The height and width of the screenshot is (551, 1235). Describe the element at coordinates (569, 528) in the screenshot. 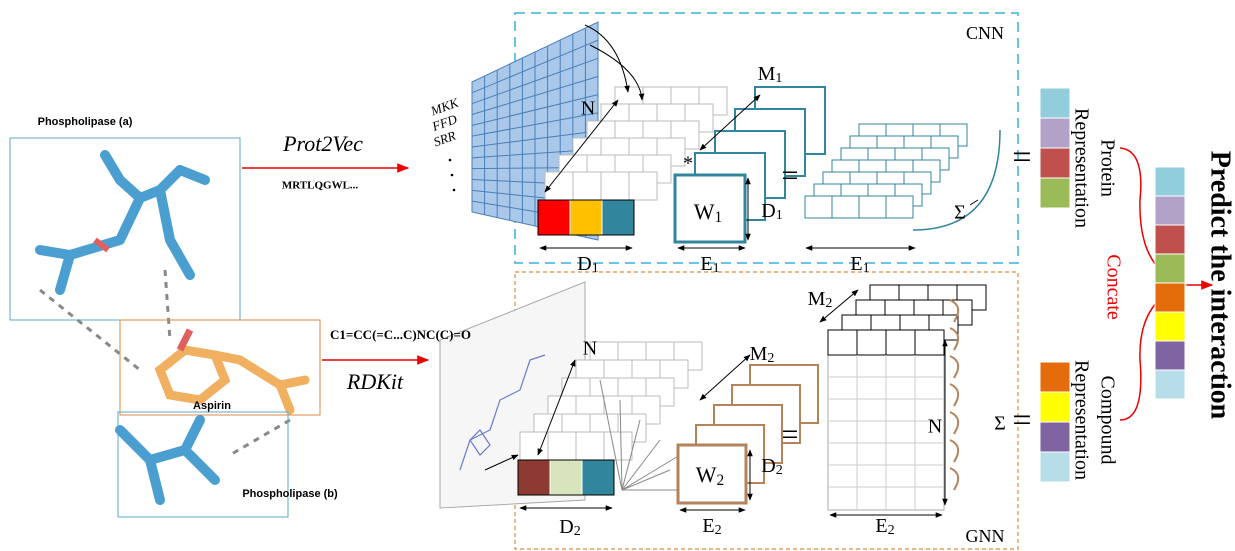

I see `label: D2` at that location.